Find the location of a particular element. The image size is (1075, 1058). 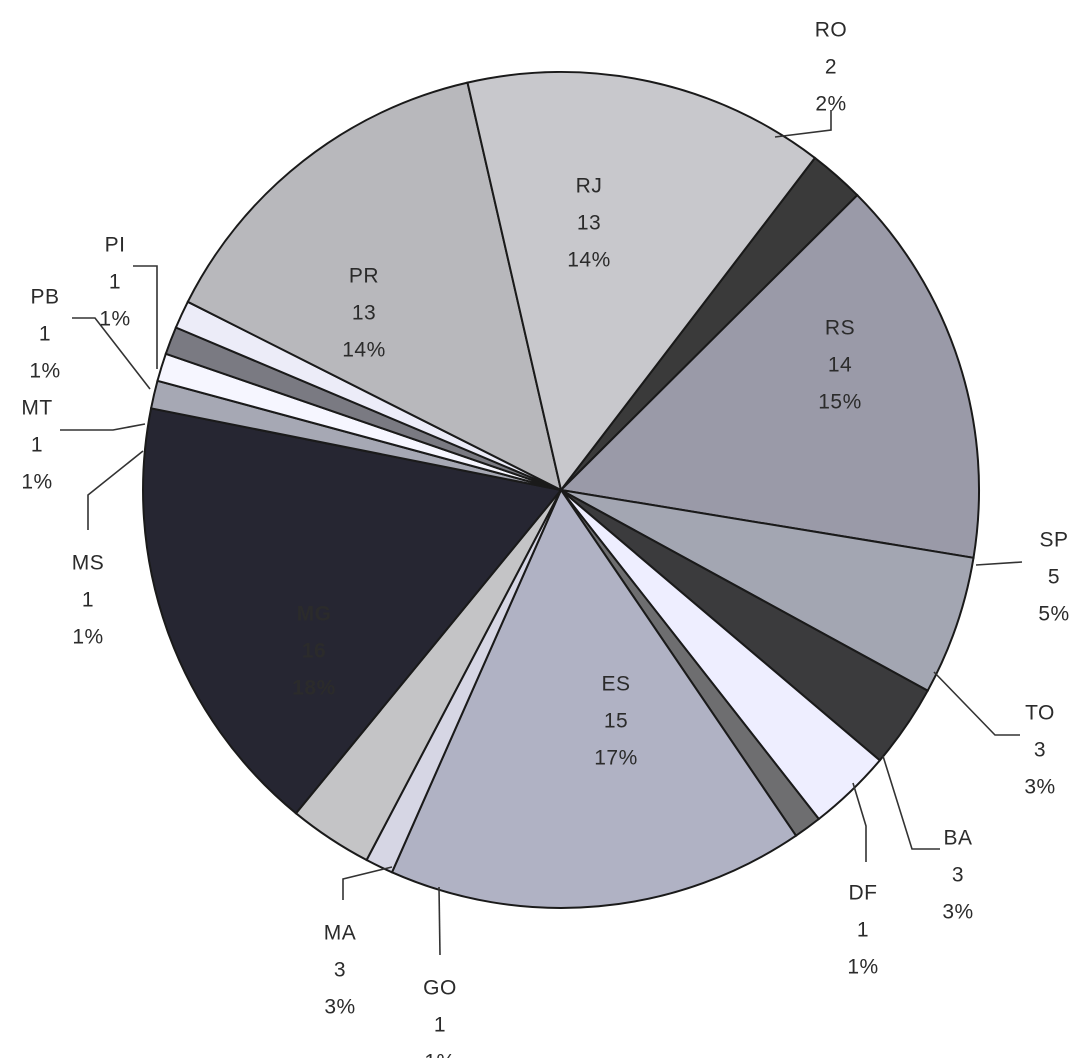

leader-line-to is located at coordinates (976, 703).